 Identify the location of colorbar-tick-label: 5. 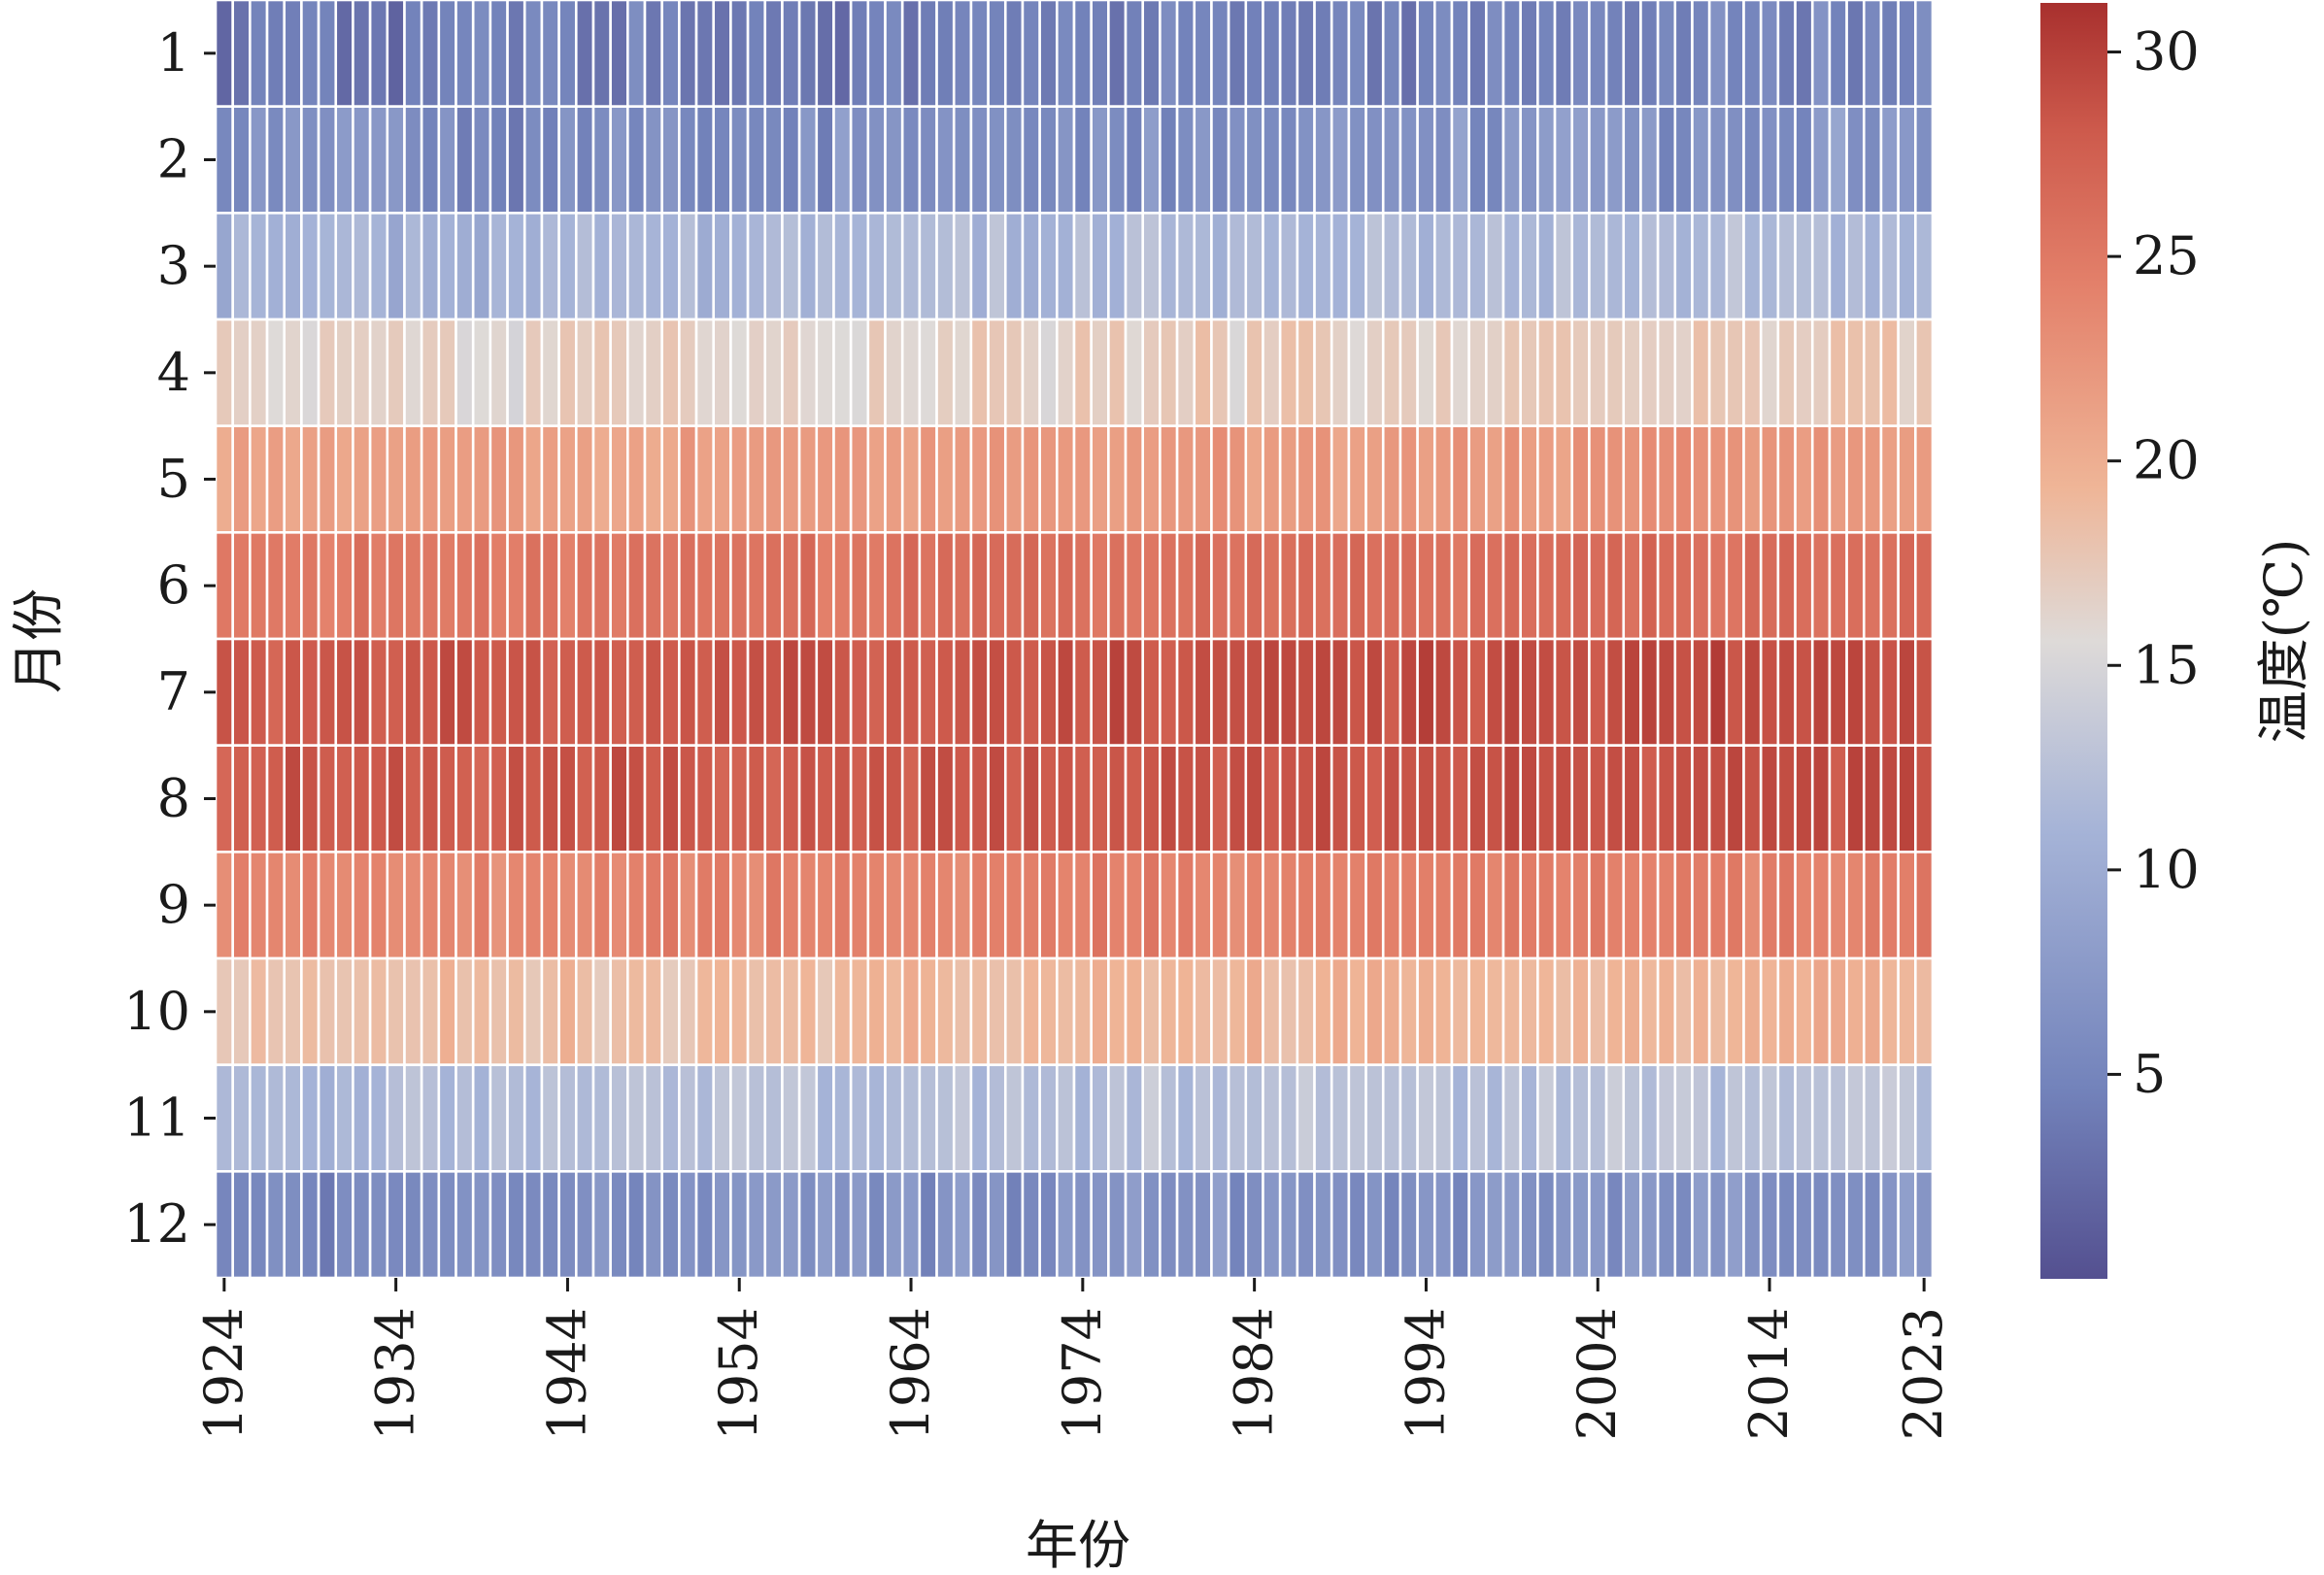
(2149, 1073).